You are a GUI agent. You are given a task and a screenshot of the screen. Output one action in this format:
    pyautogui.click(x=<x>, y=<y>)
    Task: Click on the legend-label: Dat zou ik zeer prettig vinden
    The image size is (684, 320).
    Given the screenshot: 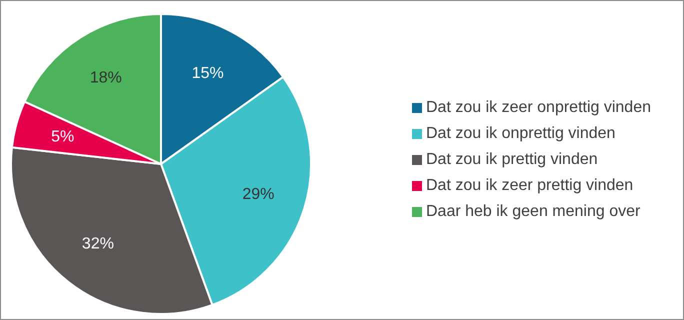 What is the action you would take?
    pyautogui.click(x=530, y=185)
    